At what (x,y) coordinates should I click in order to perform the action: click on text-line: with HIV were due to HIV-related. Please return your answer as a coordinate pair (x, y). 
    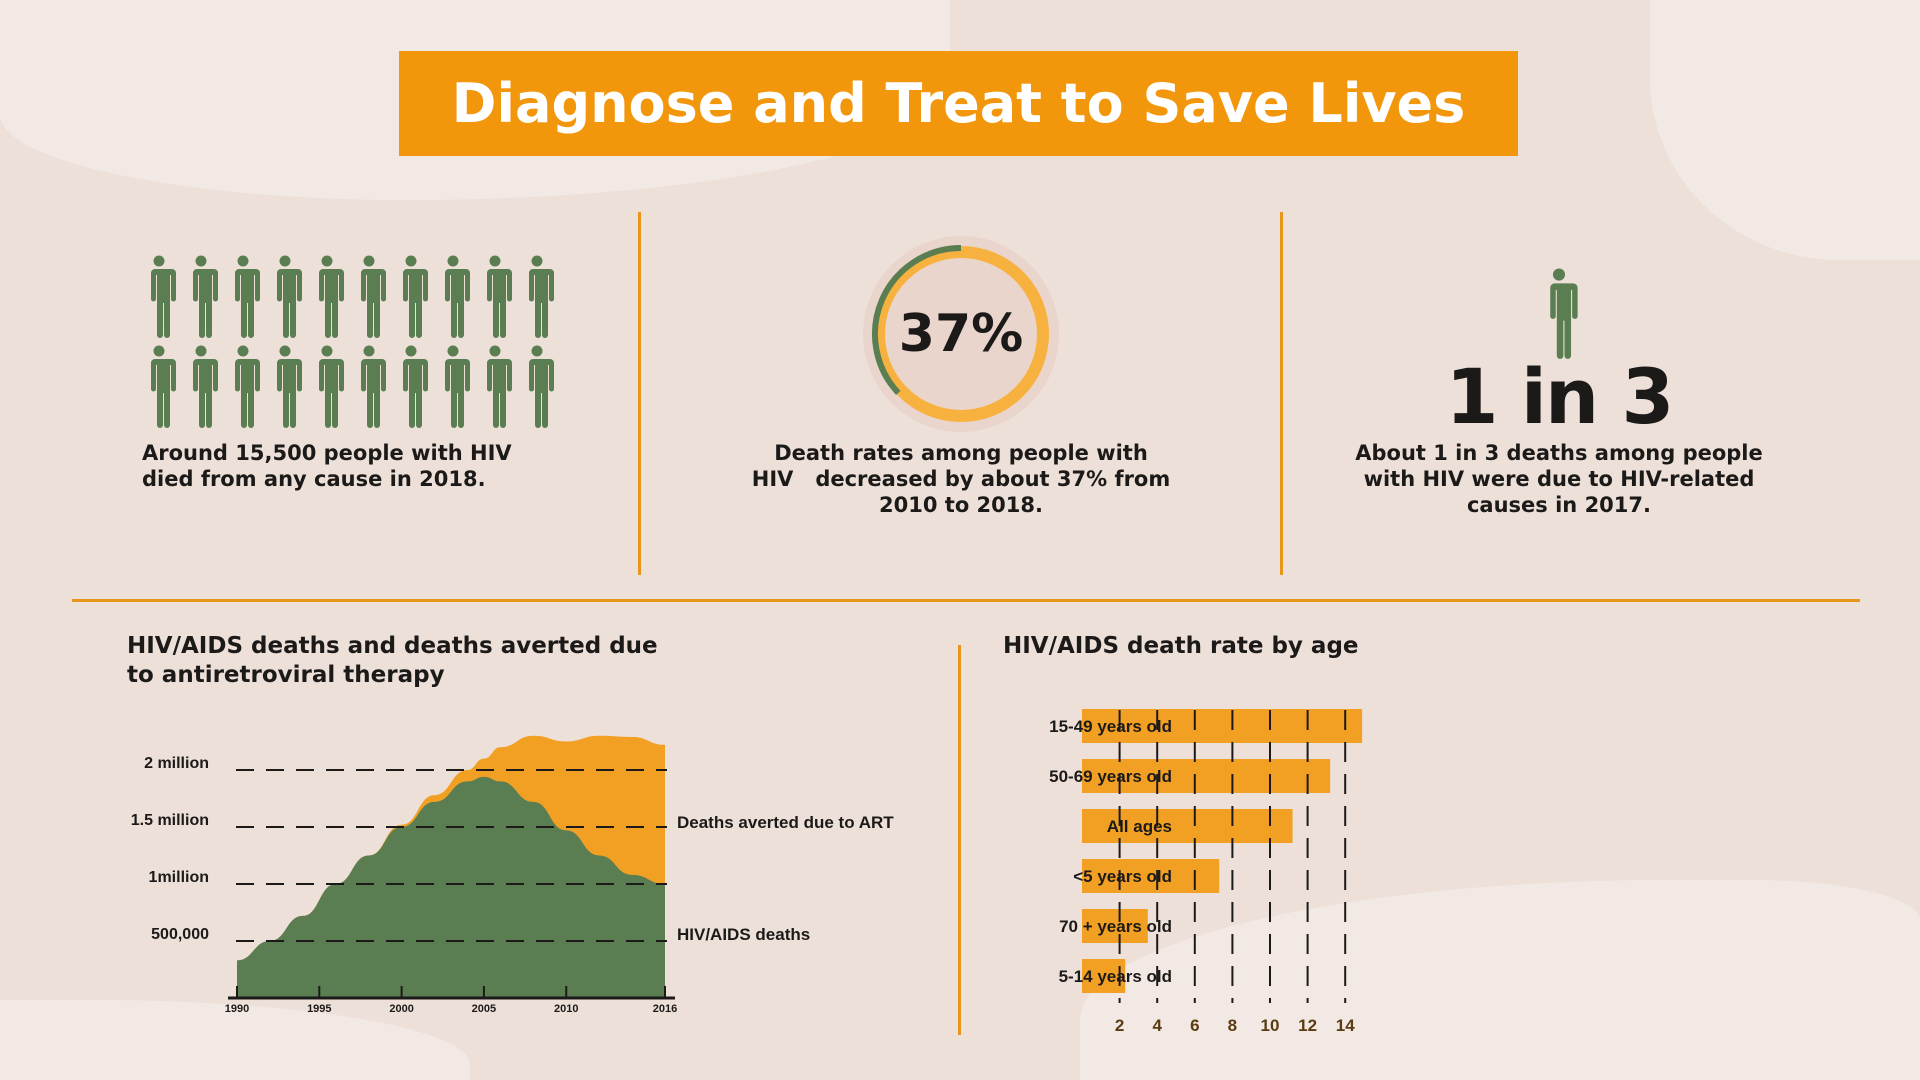
    Looking at the image, I should click on (1559, 479).